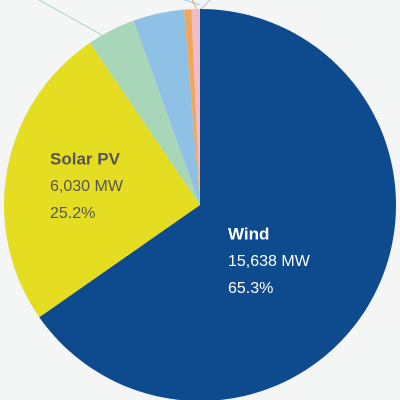  I want to click on capacity-label: 6,030 MW, so click(87, 186).